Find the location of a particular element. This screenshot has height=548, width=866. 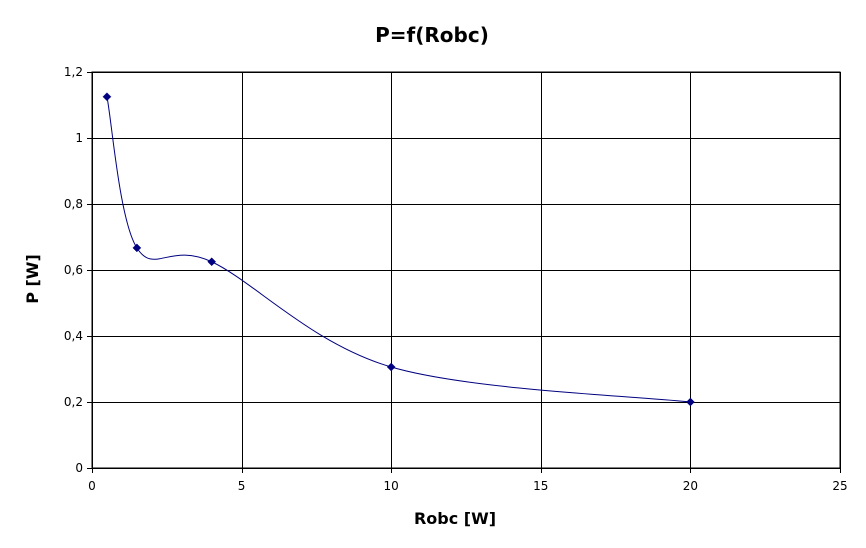

y-axis-title: P [W] is located at coordinates (32, 279).